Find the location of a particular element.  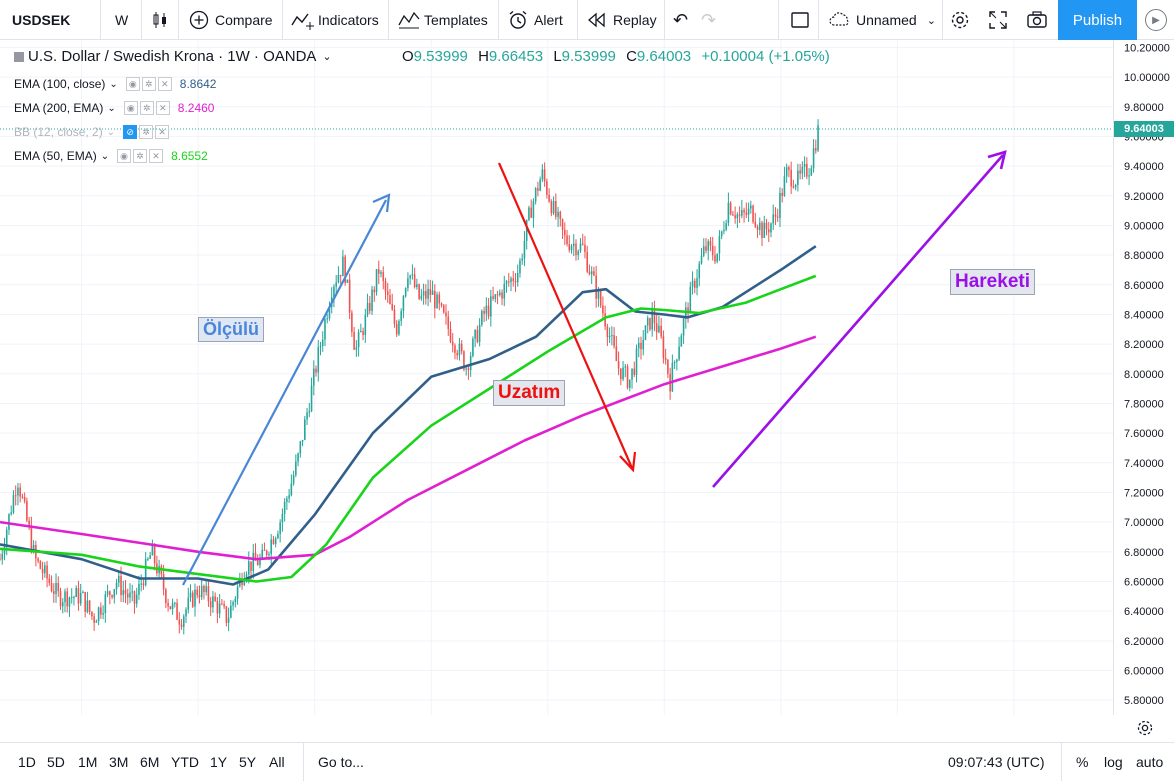

indicators-button: Indicators is located at coordinates (335, 20).